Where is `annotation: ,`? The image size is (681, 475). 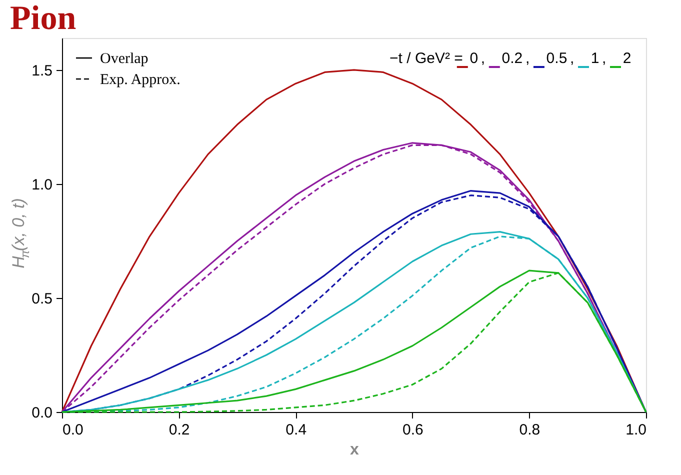
annotation: , is located at coordinates (483, 58).